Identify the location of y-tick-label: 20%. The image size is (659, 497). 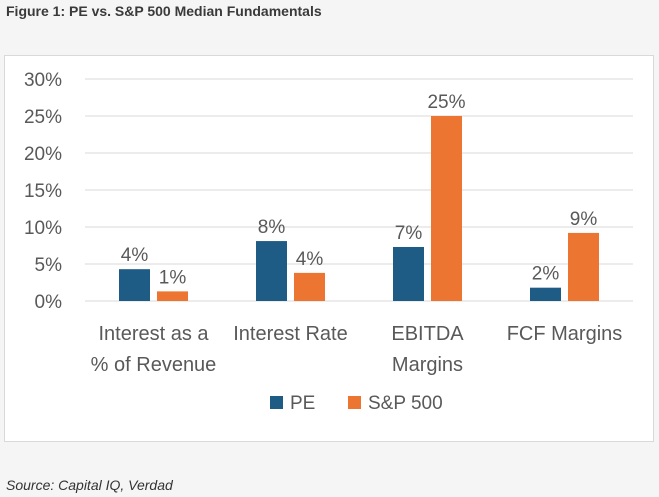
(43, 154).